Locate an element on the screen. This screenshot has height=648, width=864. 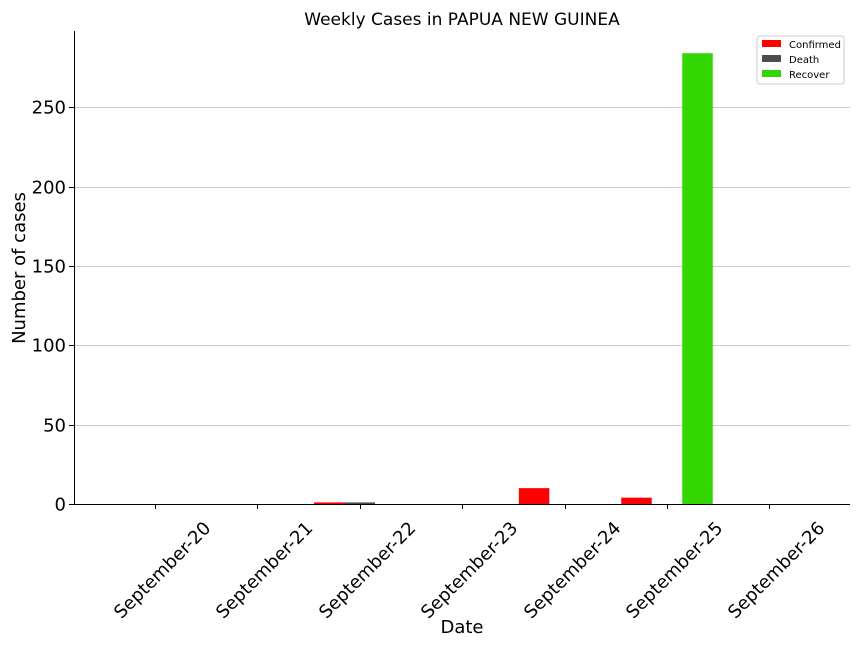
x-tick-label: September-26 is located at coordinates (776, 570).